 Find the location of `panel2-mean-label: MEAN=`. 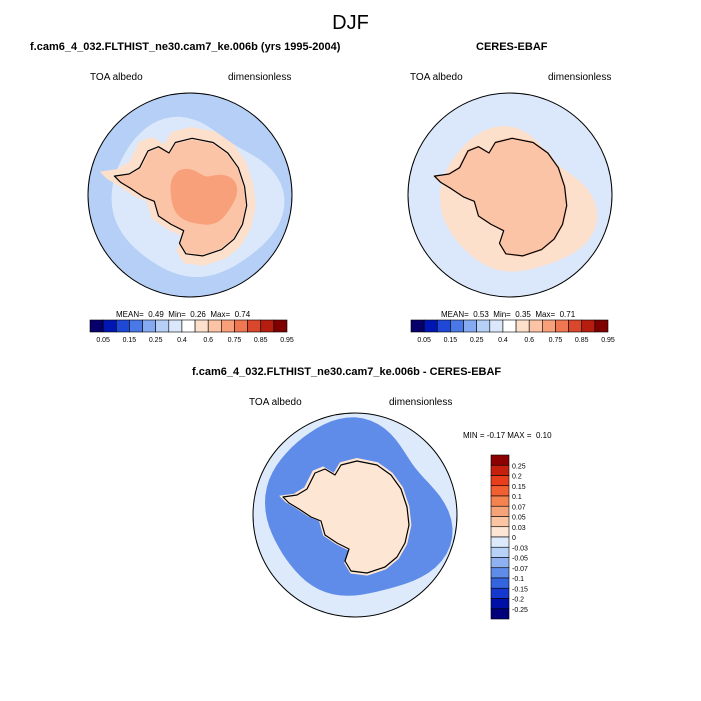

panel2-mean-label: MEAN= is located at coordinates (455, 314).